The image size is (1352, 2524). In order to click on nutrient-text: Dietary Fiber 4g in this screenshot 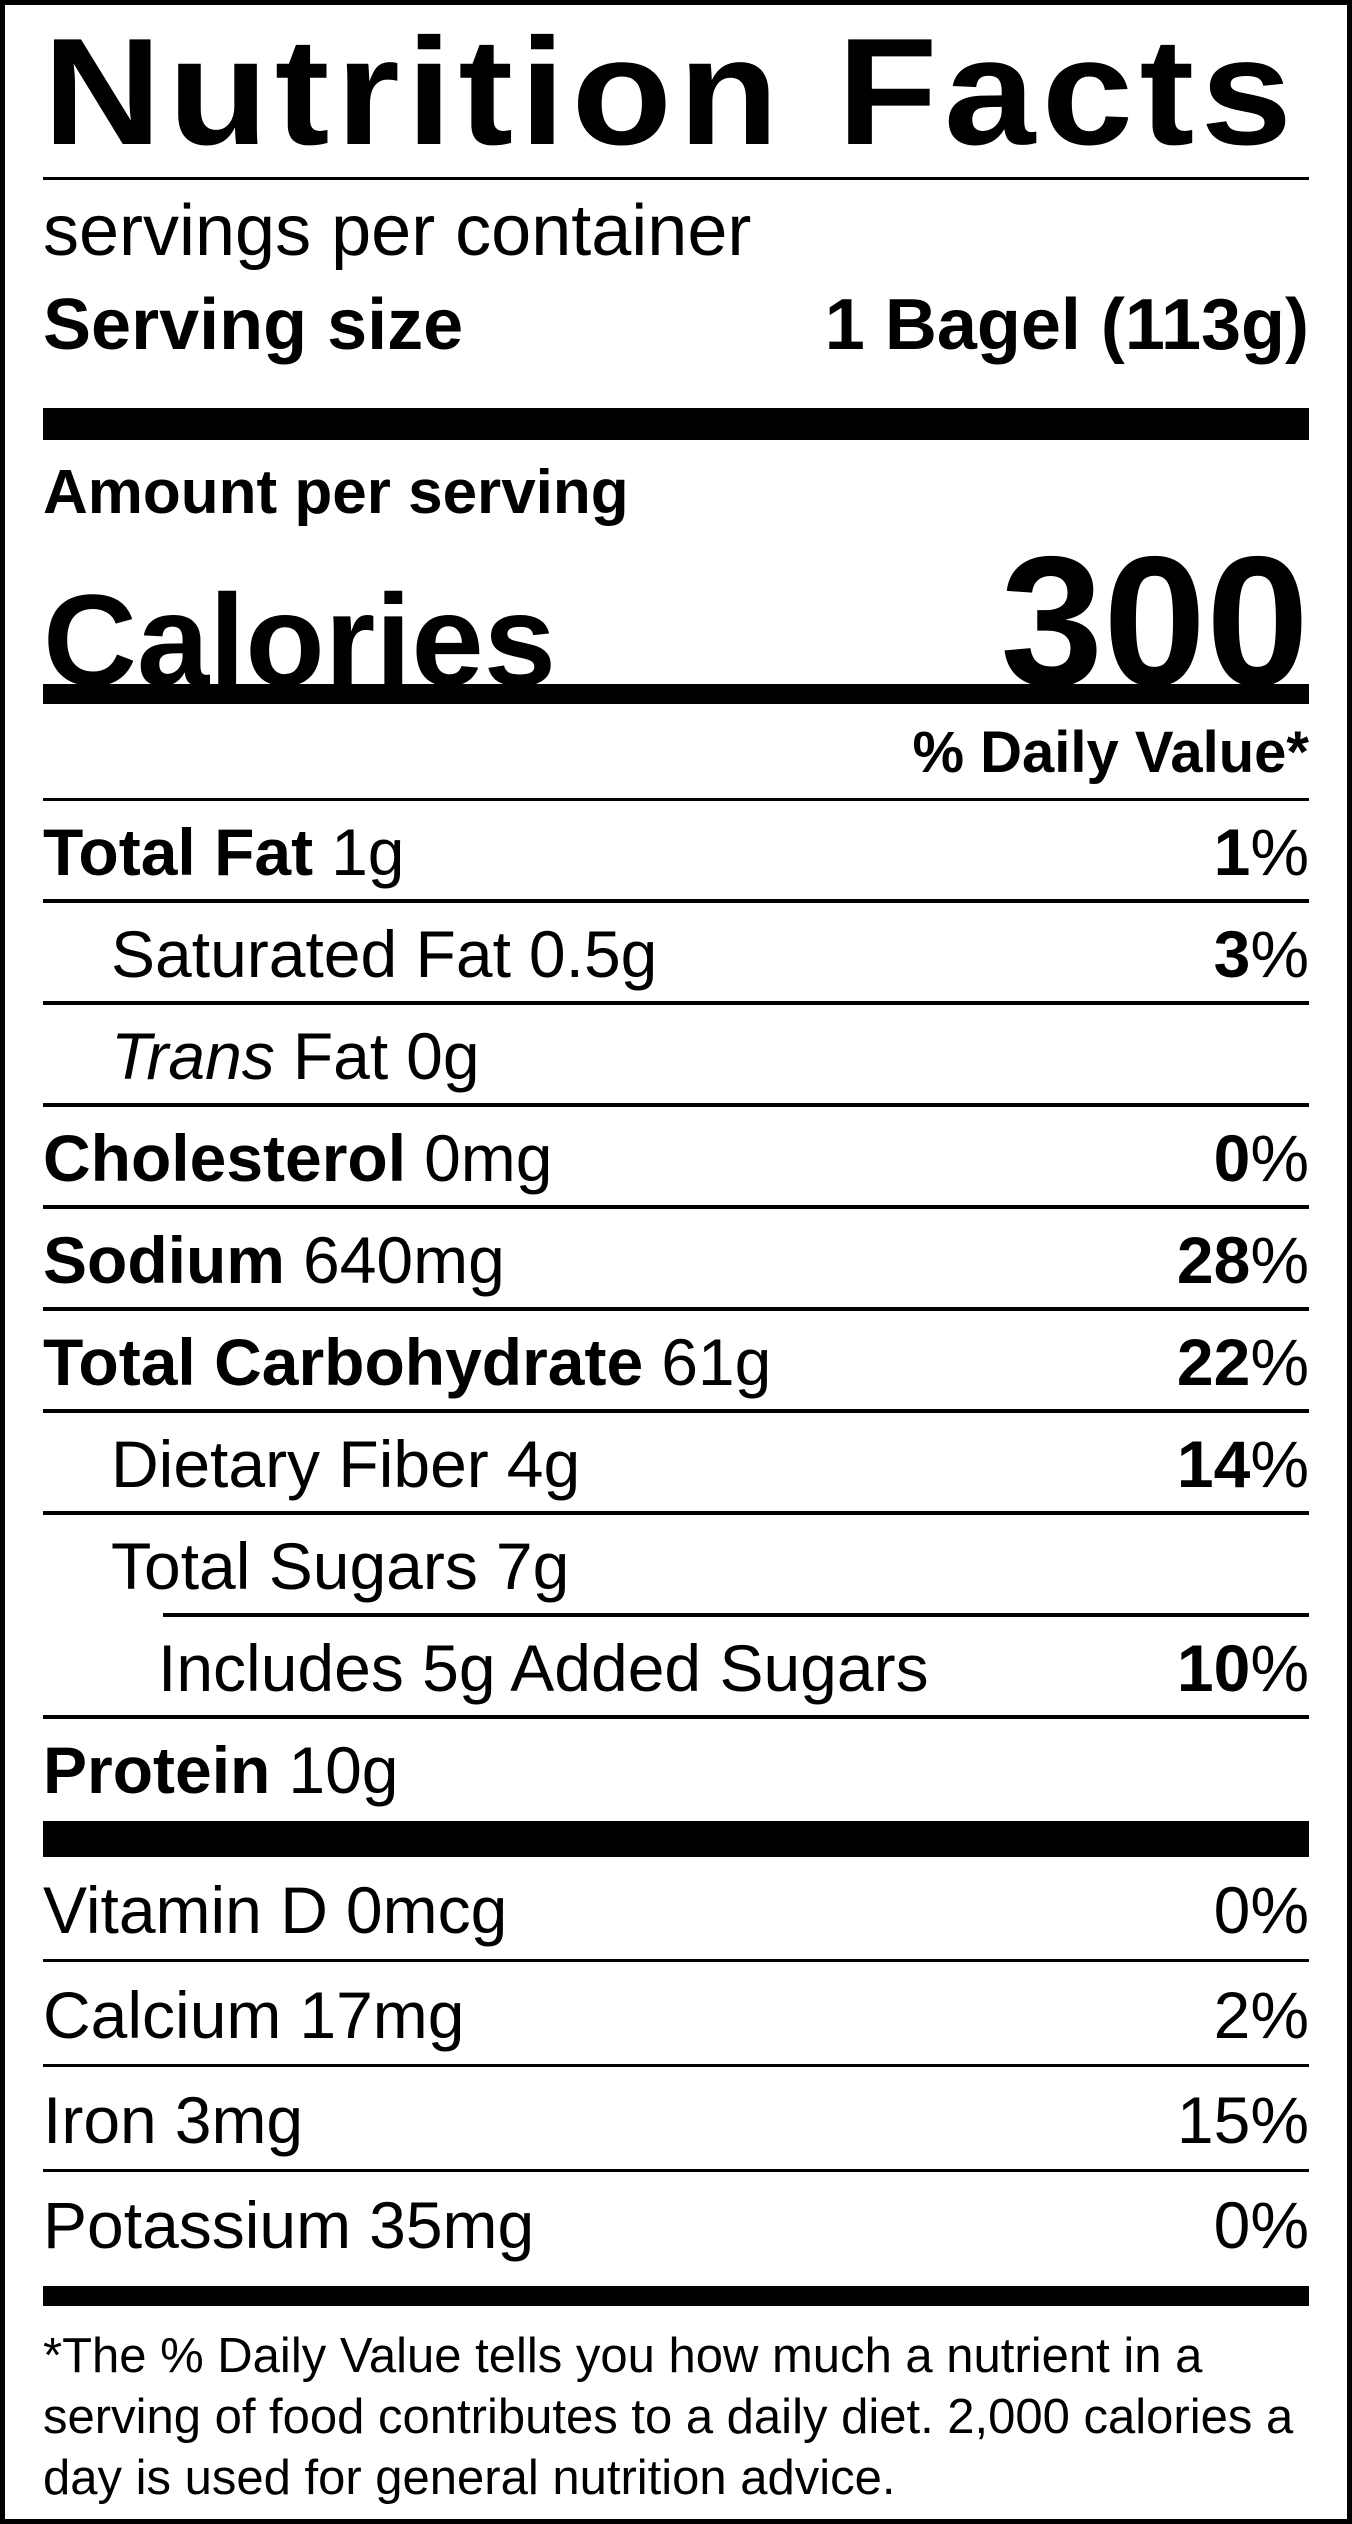, I will do `click(345, 1464)`.